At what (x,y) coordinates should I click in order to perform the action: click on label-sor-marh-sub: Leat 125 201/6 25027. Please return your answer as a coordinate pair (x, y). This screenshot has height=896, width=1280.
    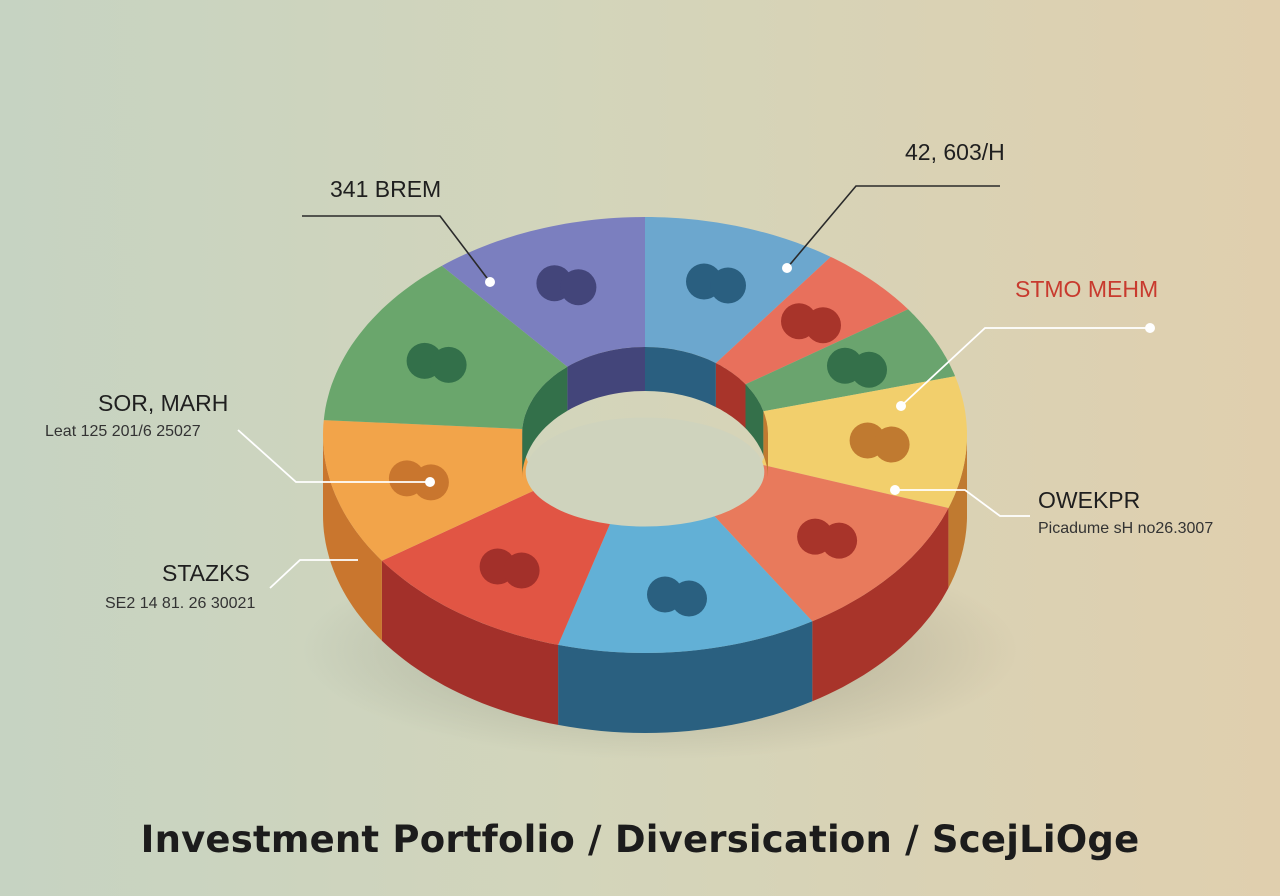
    Looking at the image, I should click on (123, 431).